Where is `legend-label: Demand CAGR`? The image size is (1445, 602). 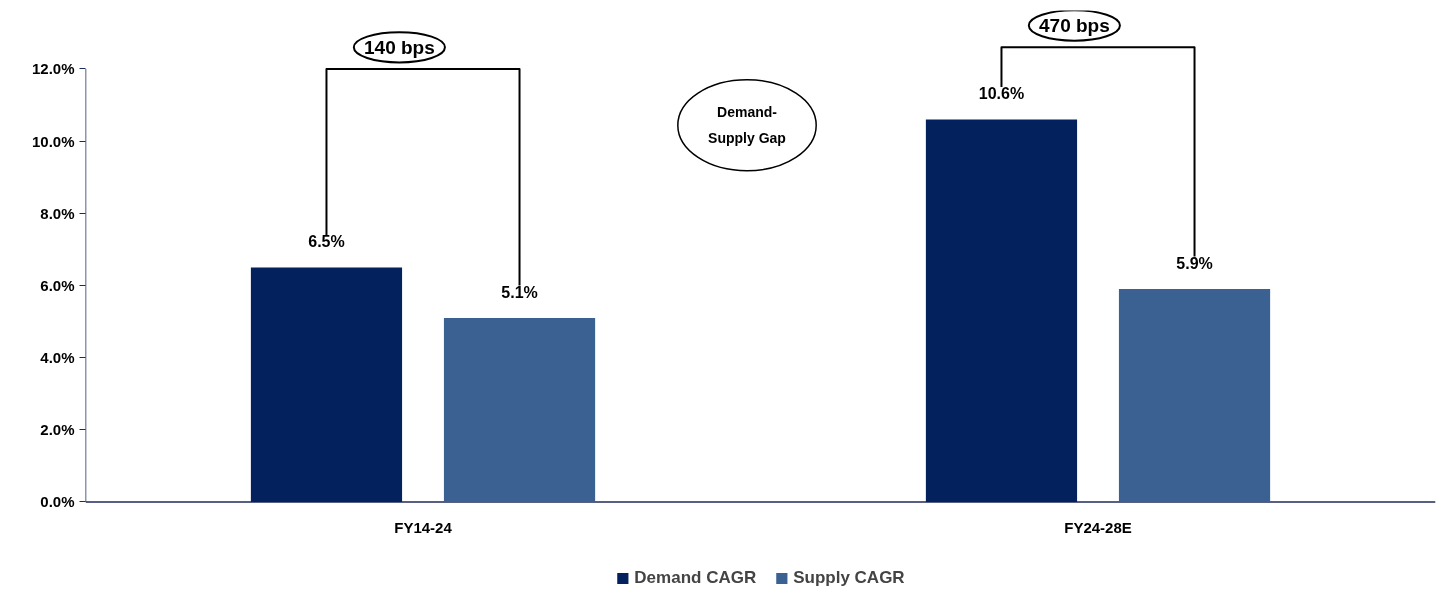
legend-label: Demand CAGR is located at coordinates (695, 578).